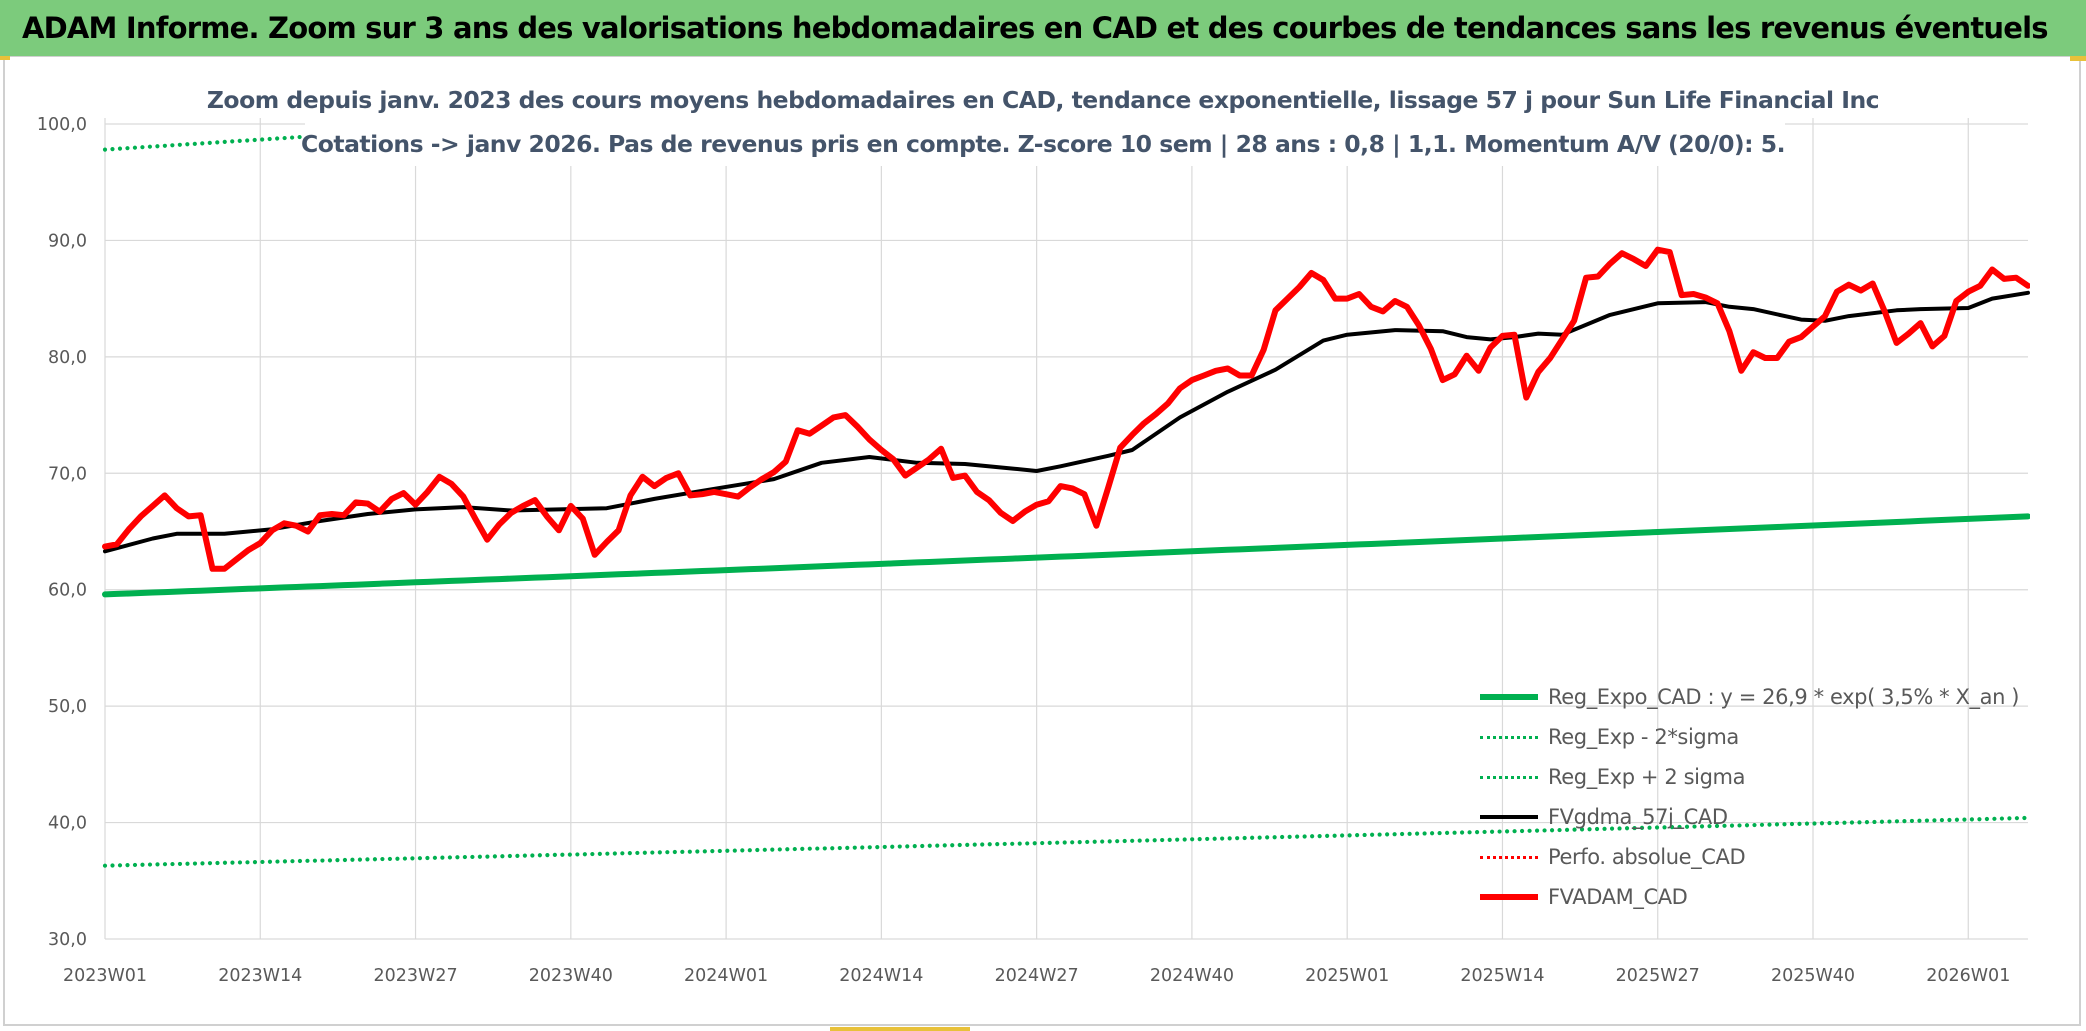  I want to click on y-tick-label: 30,0, so click(67, 940).